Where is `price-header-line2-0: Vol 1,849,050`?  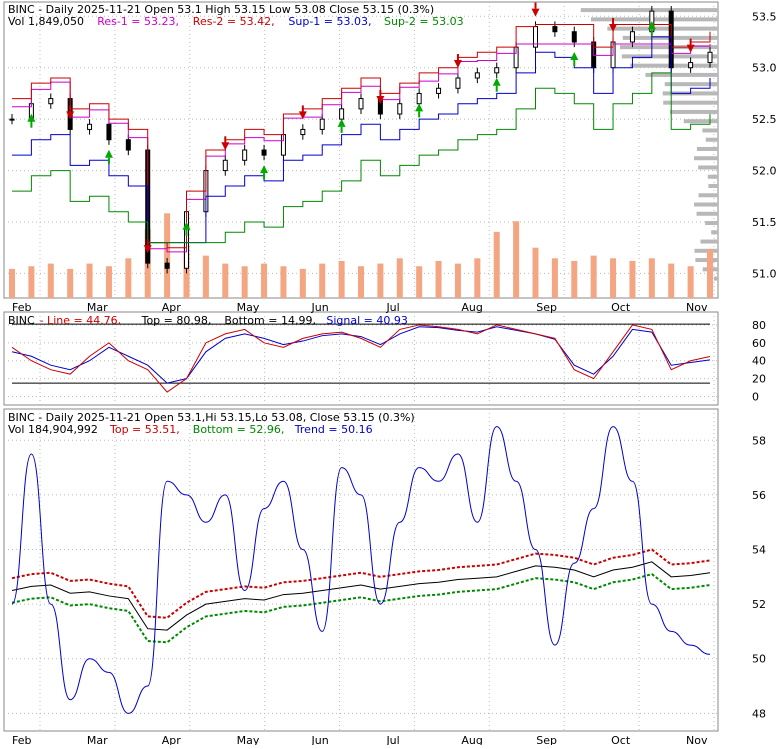 price-header-line2-0: Vol 1,849,050 is located at coordinates (46, 21).